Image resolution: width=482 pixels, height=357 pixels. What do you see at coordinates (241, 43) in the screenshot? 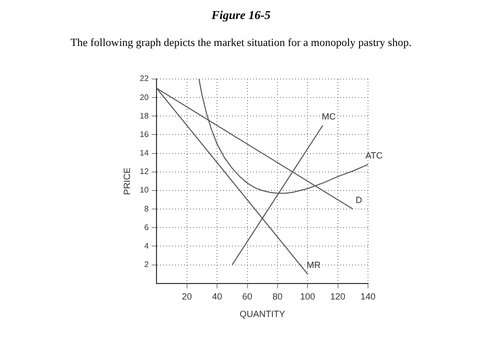
I see `chart-subtitle: The following graph depicts the market situation for a monopoly pastry shop.` at bounding box center [241, 43].